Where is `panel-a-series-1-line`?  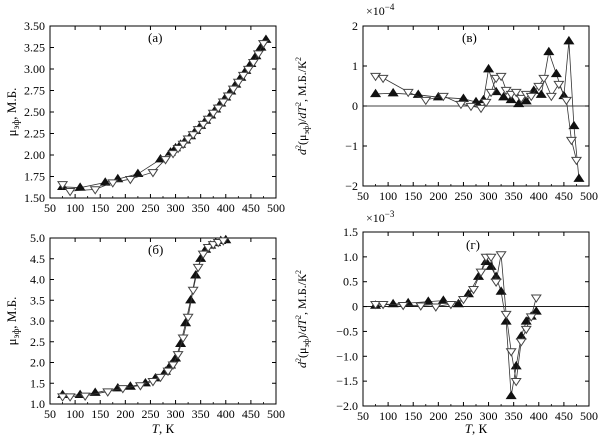 panel-a-series-1-line is located at coordinates (164, 114).